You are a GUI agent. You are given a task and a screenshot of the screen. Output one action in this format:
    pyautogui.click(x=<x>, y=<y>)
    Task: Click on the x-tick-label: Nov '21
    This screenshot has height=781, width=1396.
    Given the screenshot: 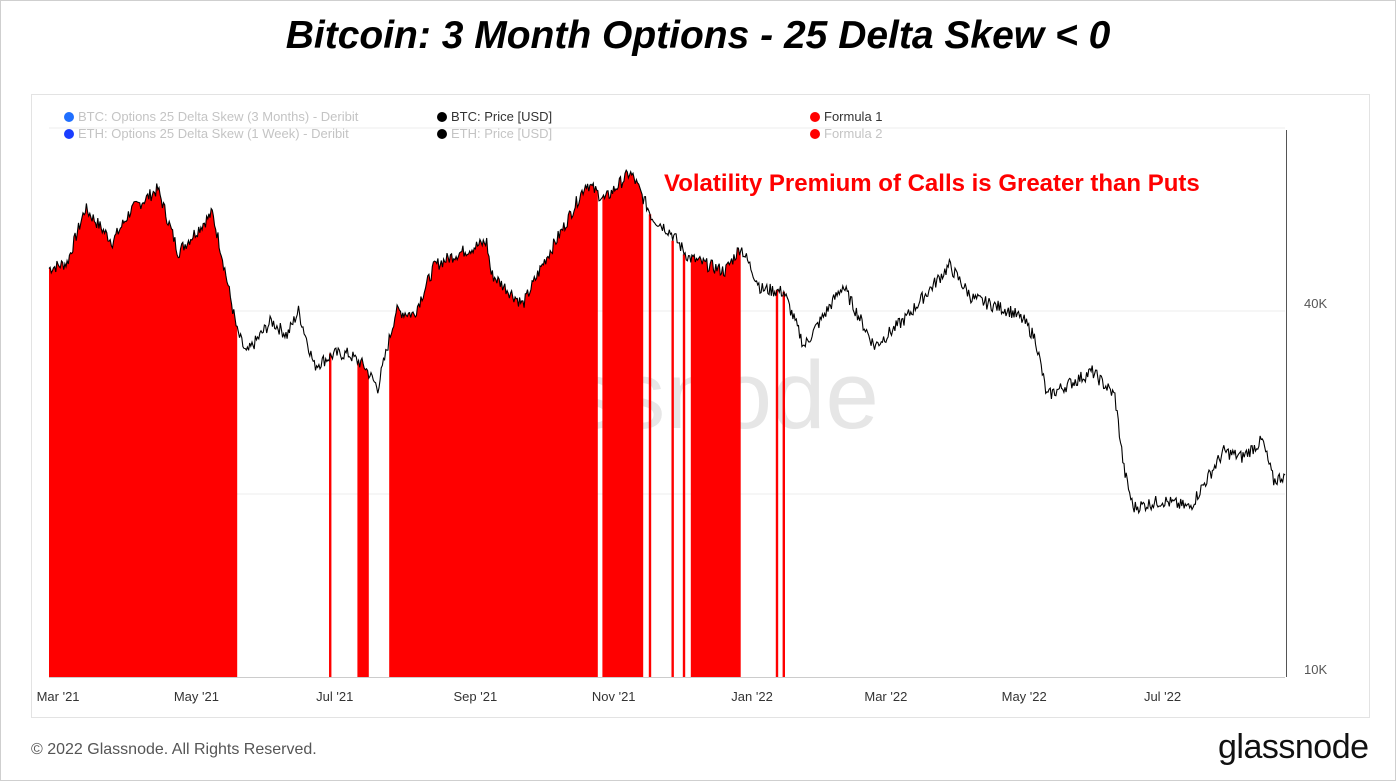 What is the action you would take?
    pyautogui.click(x=614, y=696)
    